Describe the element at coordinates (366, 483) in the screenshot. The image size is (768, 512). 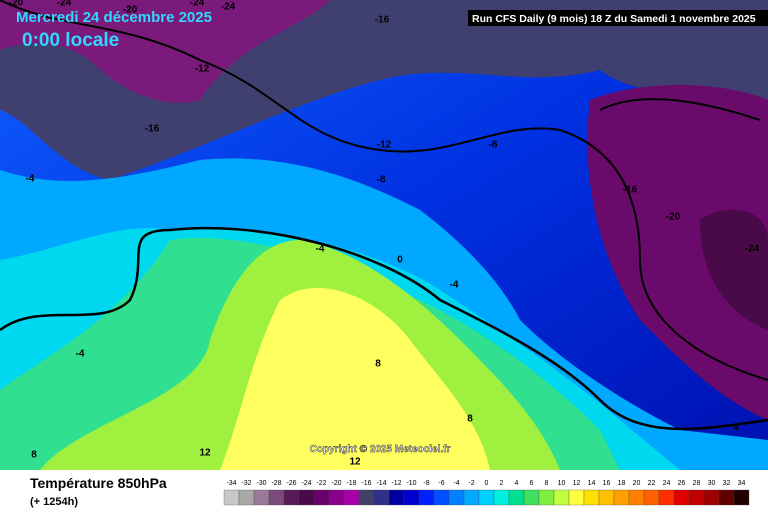
I see `scale-label: -16` at that location.